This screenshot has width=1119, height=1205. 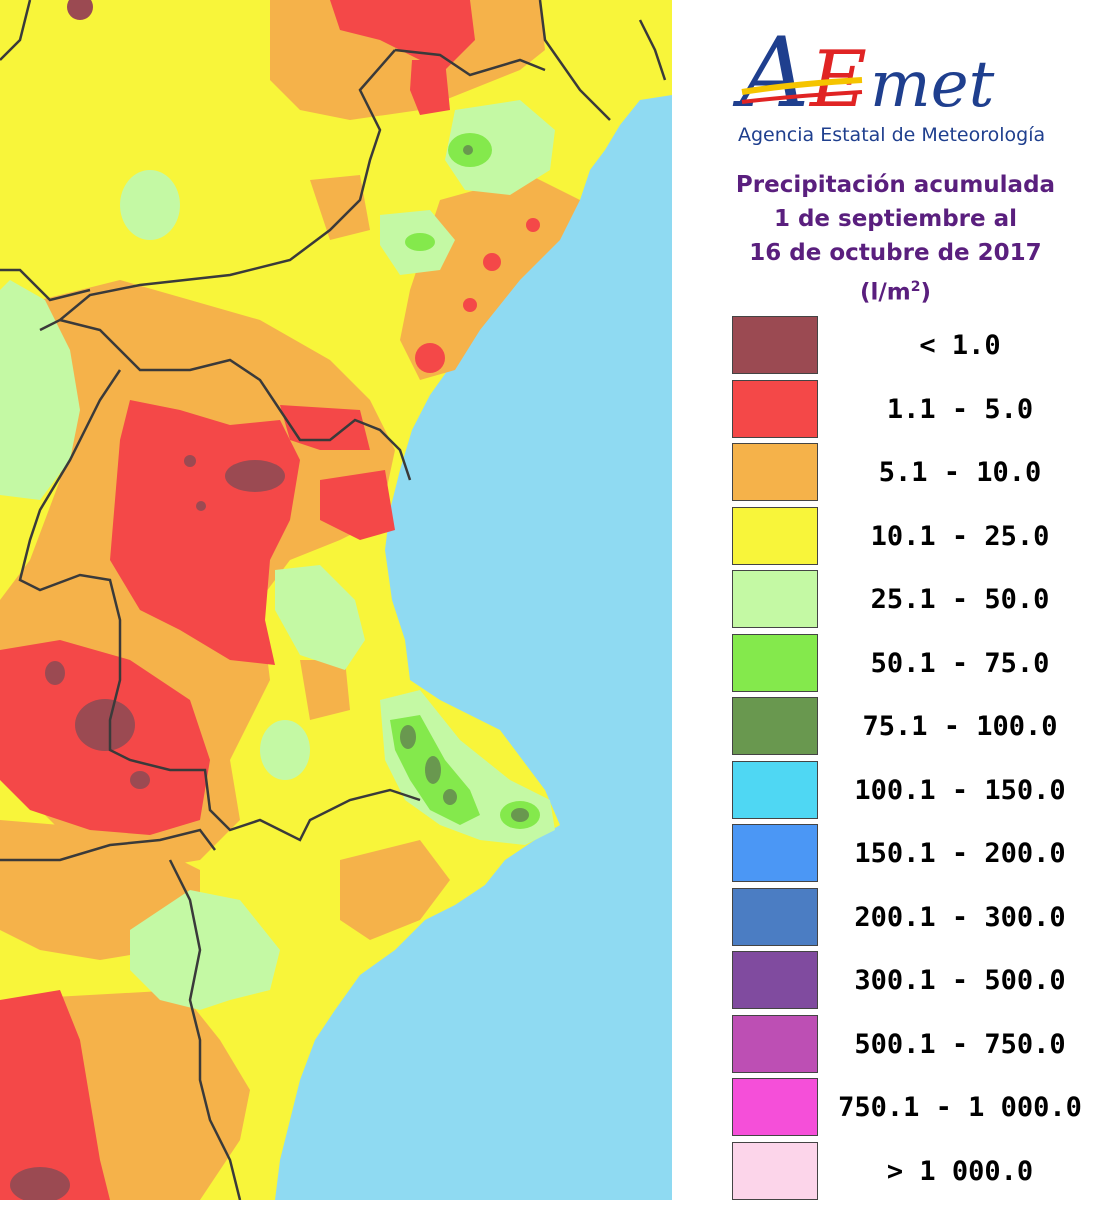 I want to click on legend-label: > 1 000.0, so click(x=960, y=1171).